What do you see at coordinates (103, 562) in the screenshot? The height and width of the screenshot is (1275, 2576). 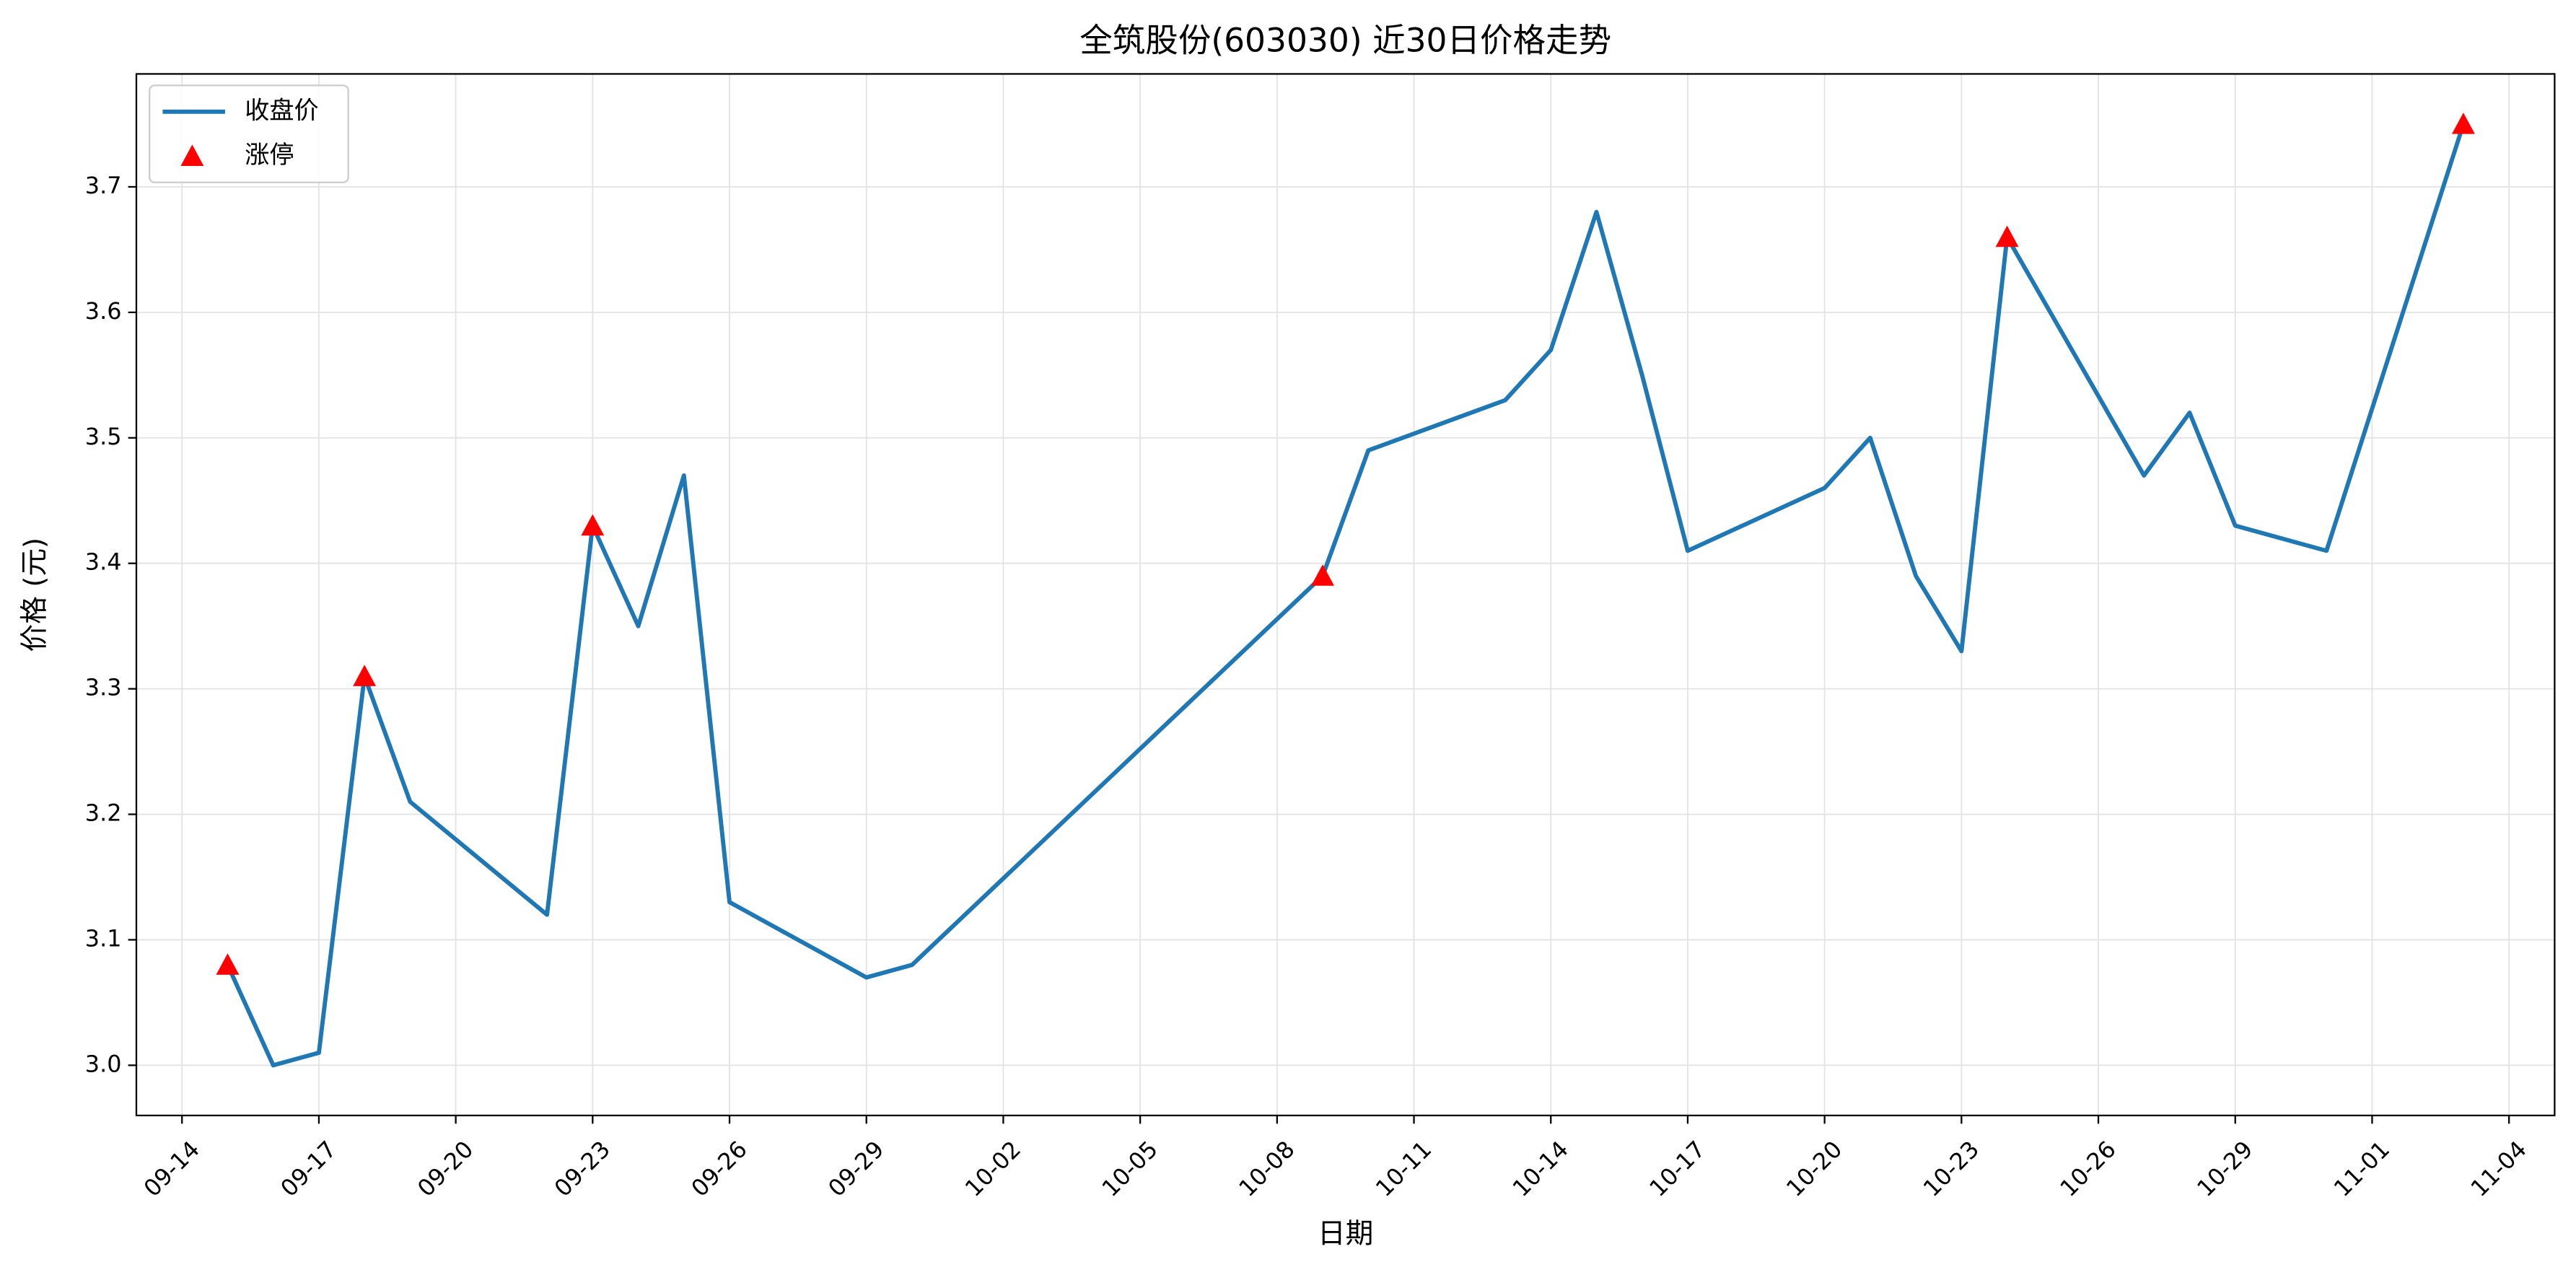 I see `y-tick-label: 3.4` at bounding box center [103, 562].